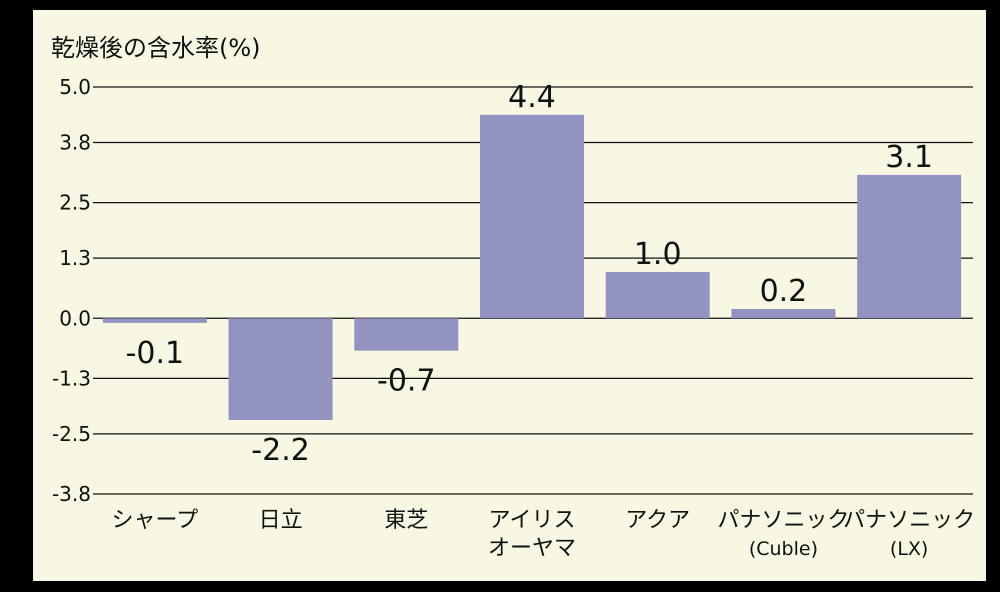 This screenshot has width=1000, height=592. Describe the element at coordinates (658, 254) in the screenshot. I see `value-label: 1.0` at that location.